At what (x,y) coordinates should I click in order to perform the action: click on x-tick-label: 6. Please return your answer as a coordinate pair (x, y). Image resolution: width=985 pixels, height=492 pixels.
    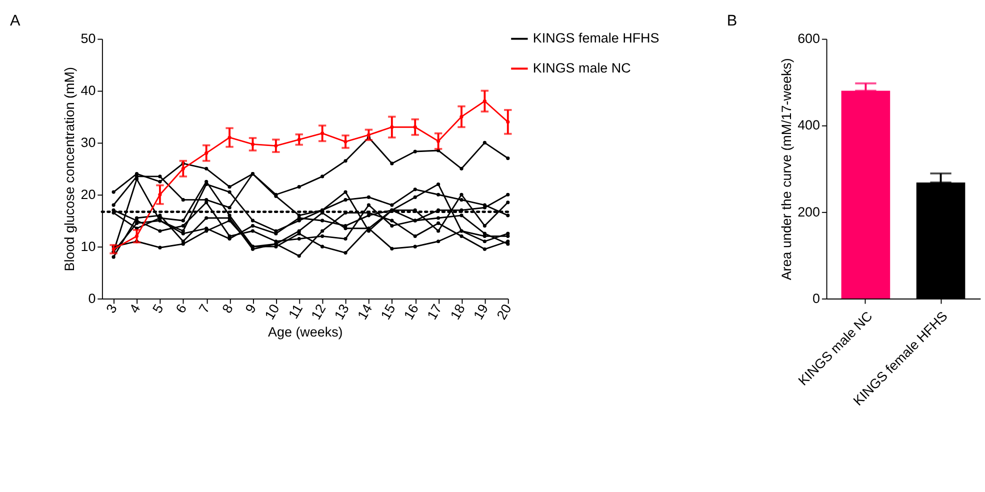
    Looking at the image, I should click on (181, 309).